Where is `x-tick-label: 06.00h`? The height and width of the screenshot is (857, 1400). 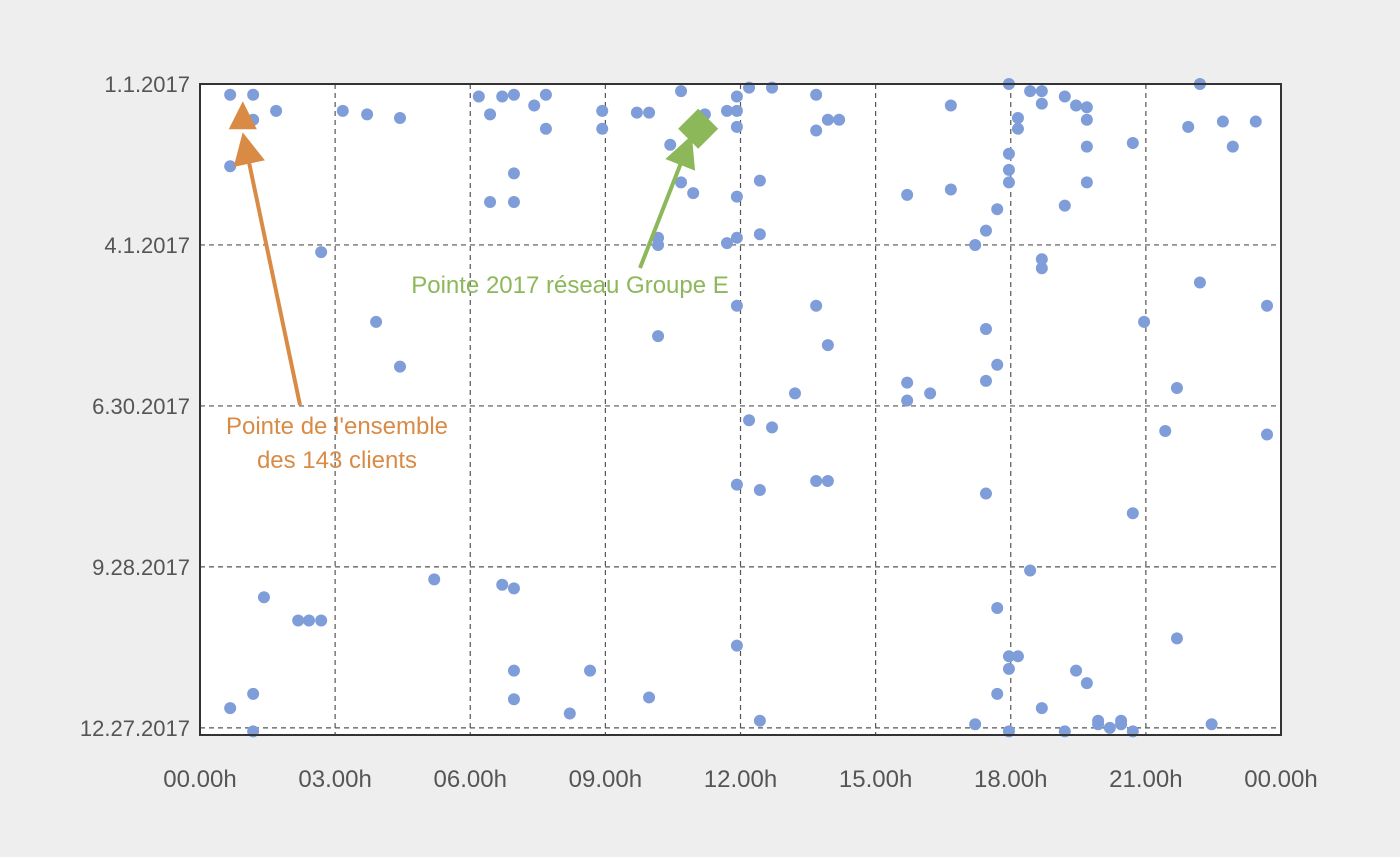
x-tick-label: 06.00h is located at coordinates (470, 779).